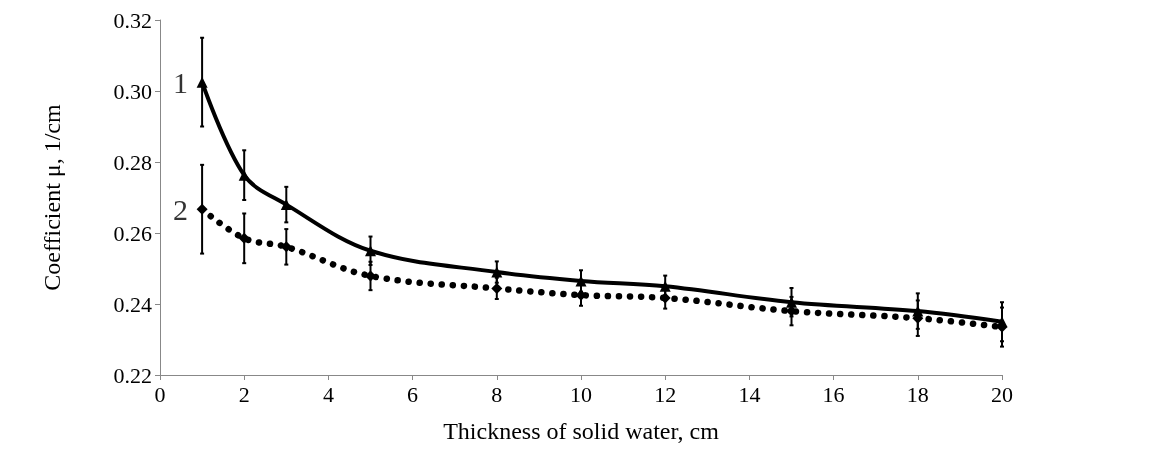 Image resolution: width=1157 pixels, height=469 pixels. Describe the element at coordinates (497, 394) in the screenshot. I see `x-tick-label: 8` at that location.